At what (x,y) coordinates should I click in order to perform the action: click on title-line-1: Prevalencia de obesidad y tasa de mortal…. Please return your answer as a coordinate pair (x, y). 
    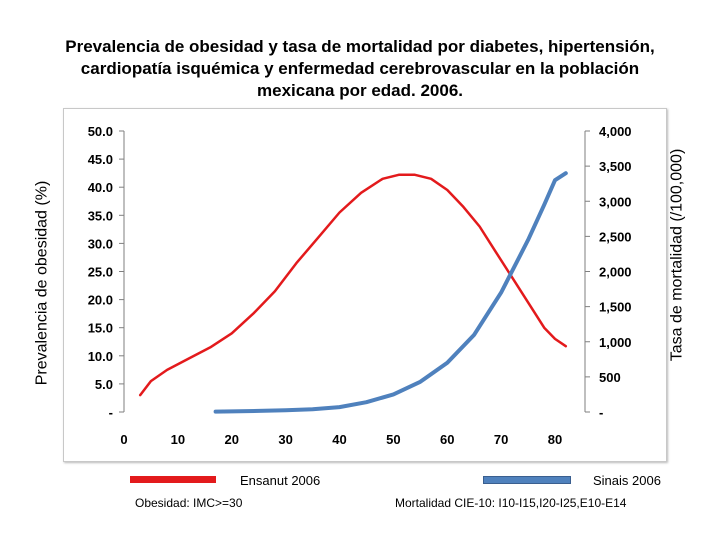
    Looking at the image, I should click on (360, 46).